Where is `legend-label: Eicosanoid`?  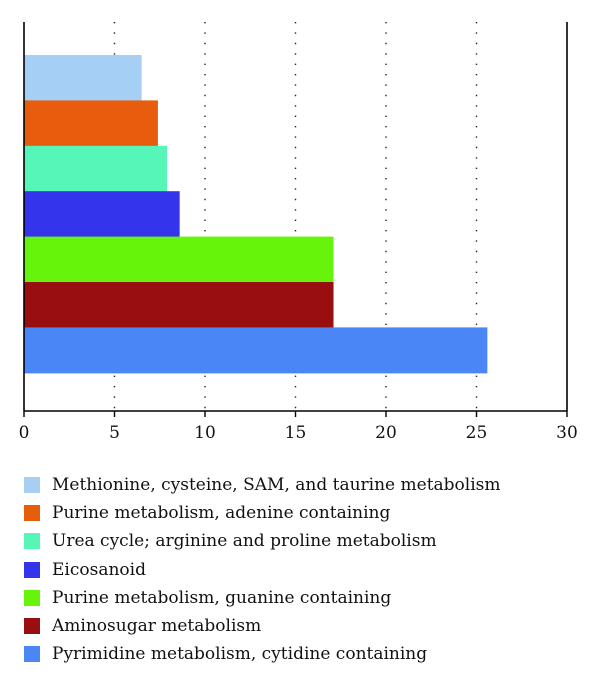
legend-label: Eicosanoid is located at coordinates (99, 569).